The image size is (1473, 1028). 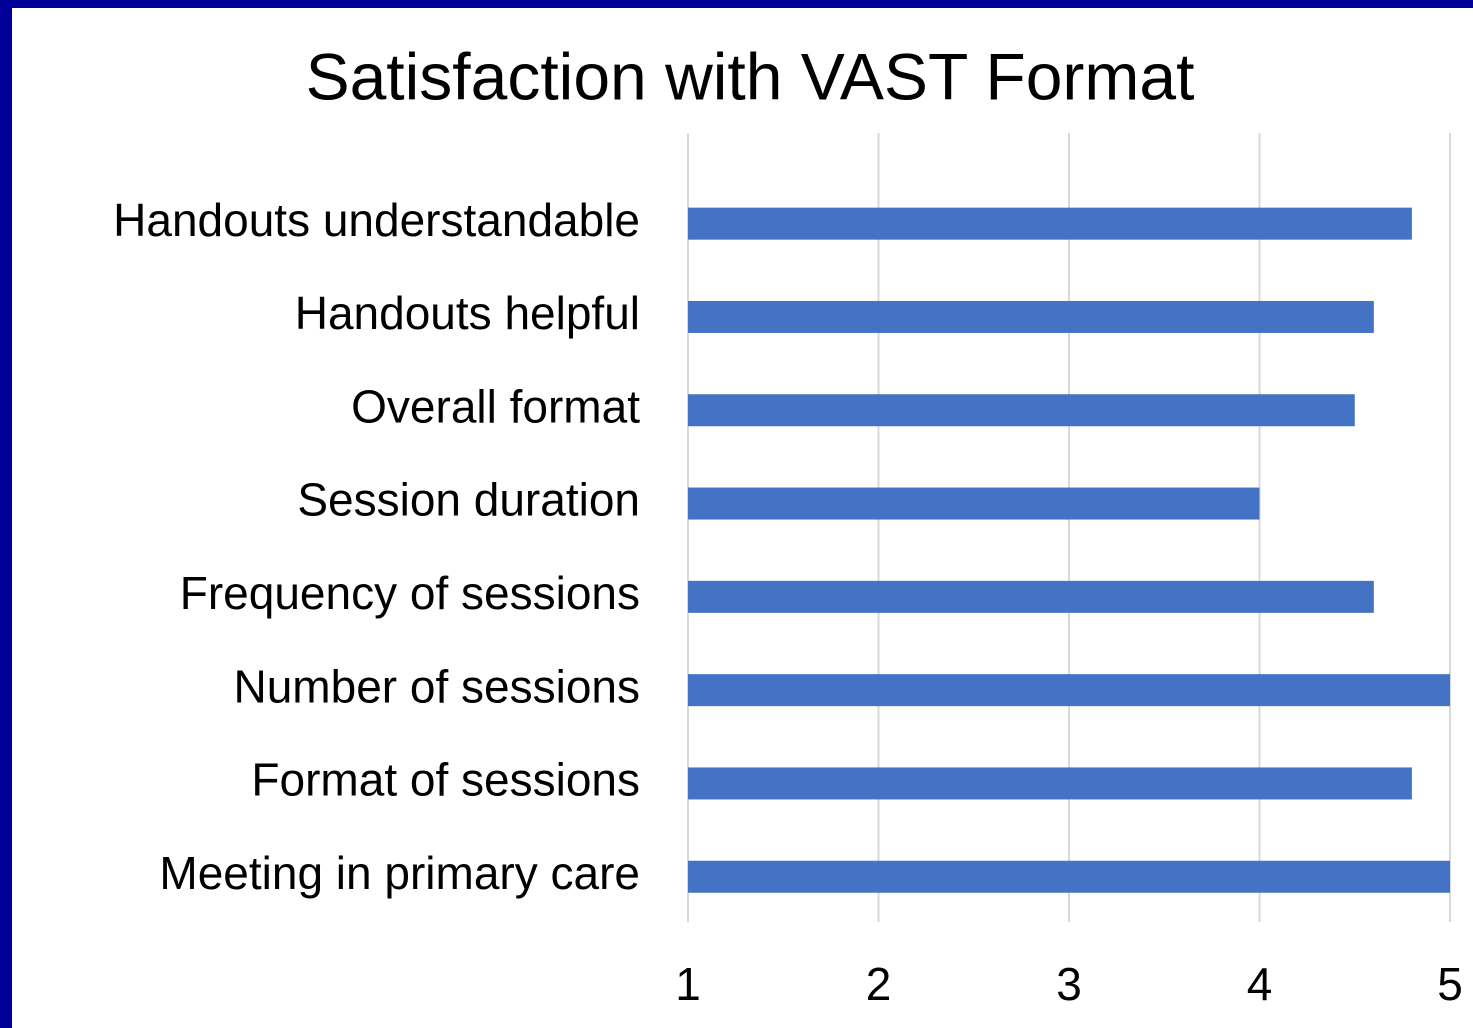 What do you see at coordinates (495, 406) in the screenshot?
I see `y-tick-label: Overall format` at bounding box center [495, 406].